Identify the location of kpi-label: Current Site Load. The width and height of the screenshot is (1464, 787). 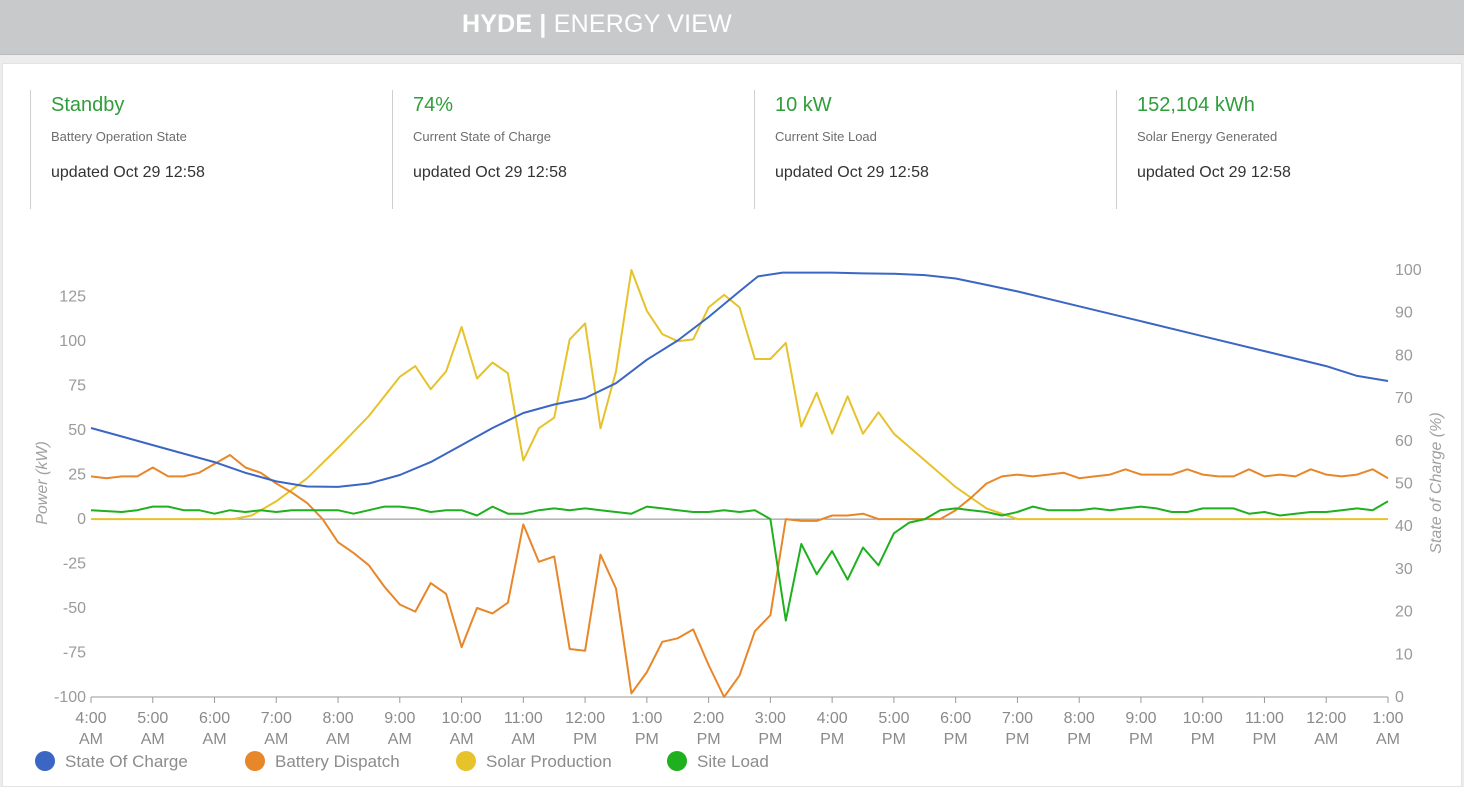
(826, 136).